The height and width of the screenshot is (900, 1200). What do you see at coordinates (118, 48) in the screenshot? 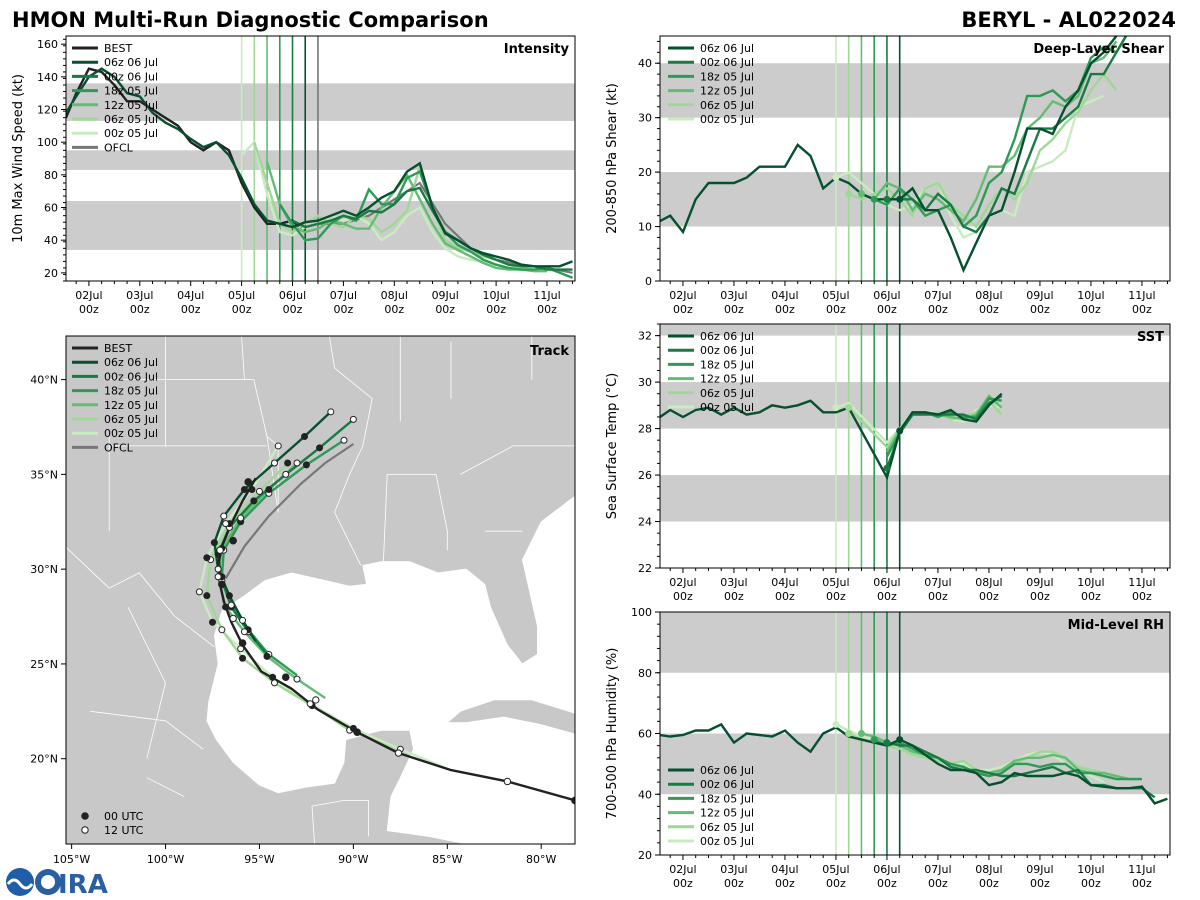
I see `intensity-legend-label: BEST` at bounding box center [118, 48].